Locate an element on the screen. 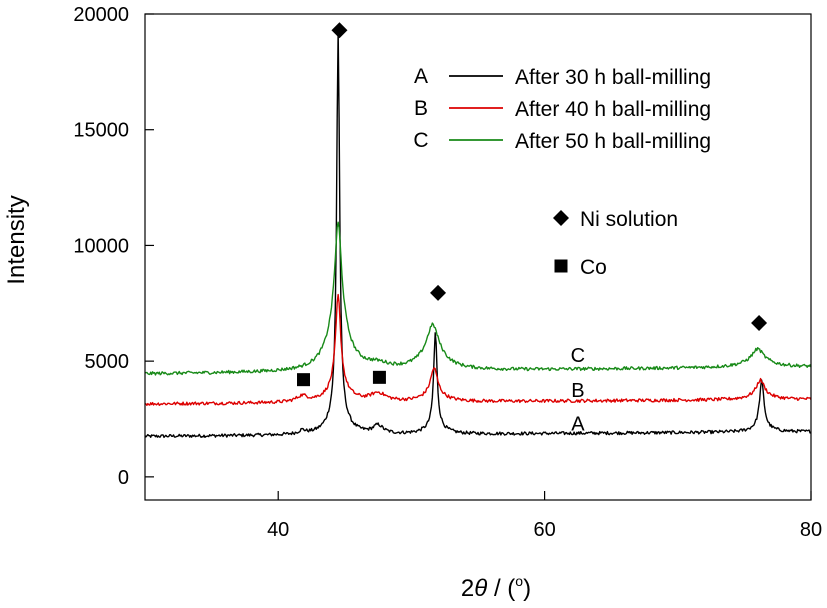 This screenshot has width=827, height=608. x-tick-label: 60 is located at coordinates (544, 530).